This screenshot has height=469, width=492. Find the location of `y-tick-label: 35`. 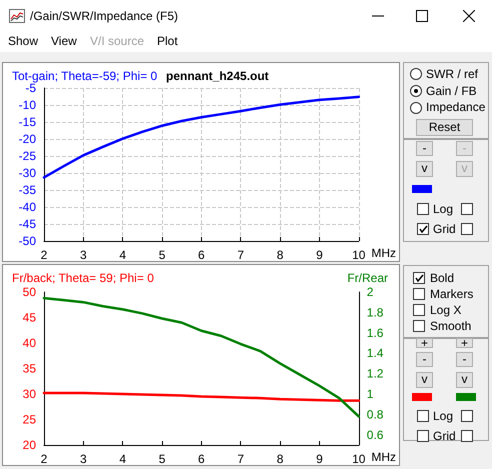

y-tick-label: 35 is located at coordinates (29, 369).